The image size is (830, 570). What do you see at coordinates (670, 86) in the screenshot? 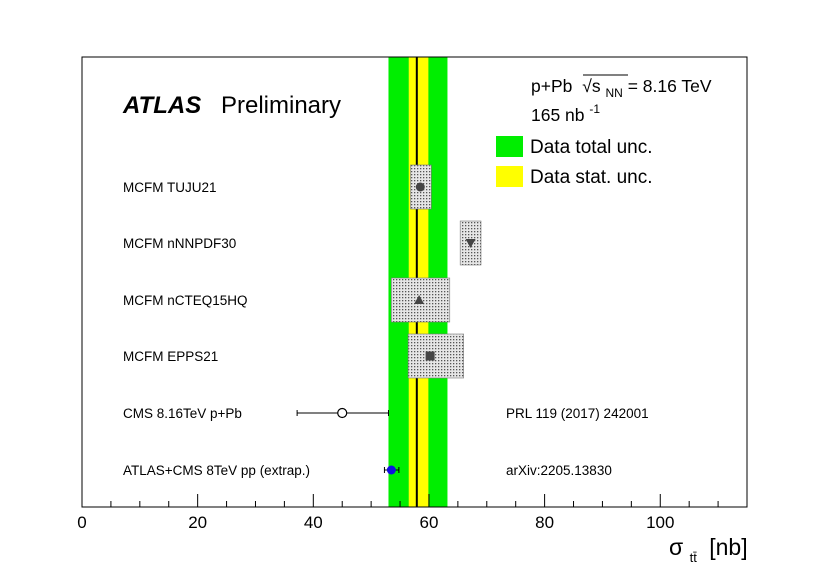
I see `energy-value: = 8.16 TeV` at bounding box center [670, 86].